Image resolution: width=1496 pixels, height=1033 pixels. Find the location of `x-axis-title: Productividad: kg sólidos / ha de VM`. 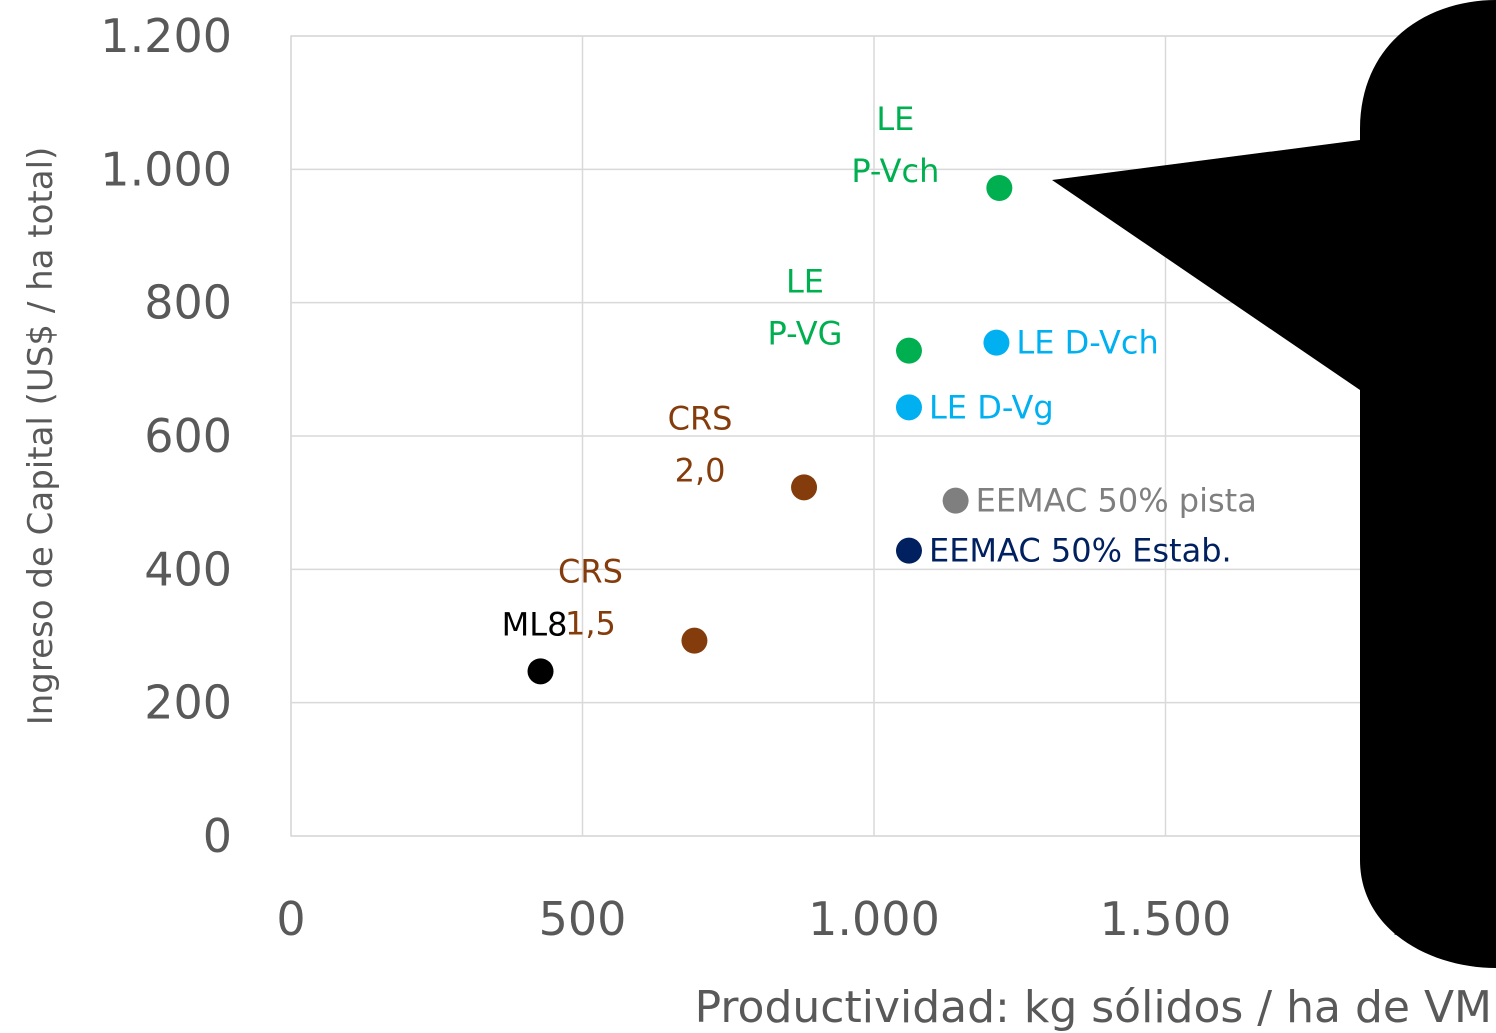

x-axis-title: Productividad: kg sólidos / ha de VM is located at coordinates (1093, 1007).